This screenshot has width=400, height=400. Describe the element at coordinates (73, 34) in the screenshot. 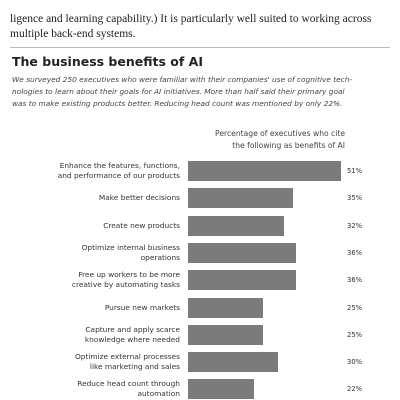

I see `body-text-line: multiple back-end systems.` at that location.